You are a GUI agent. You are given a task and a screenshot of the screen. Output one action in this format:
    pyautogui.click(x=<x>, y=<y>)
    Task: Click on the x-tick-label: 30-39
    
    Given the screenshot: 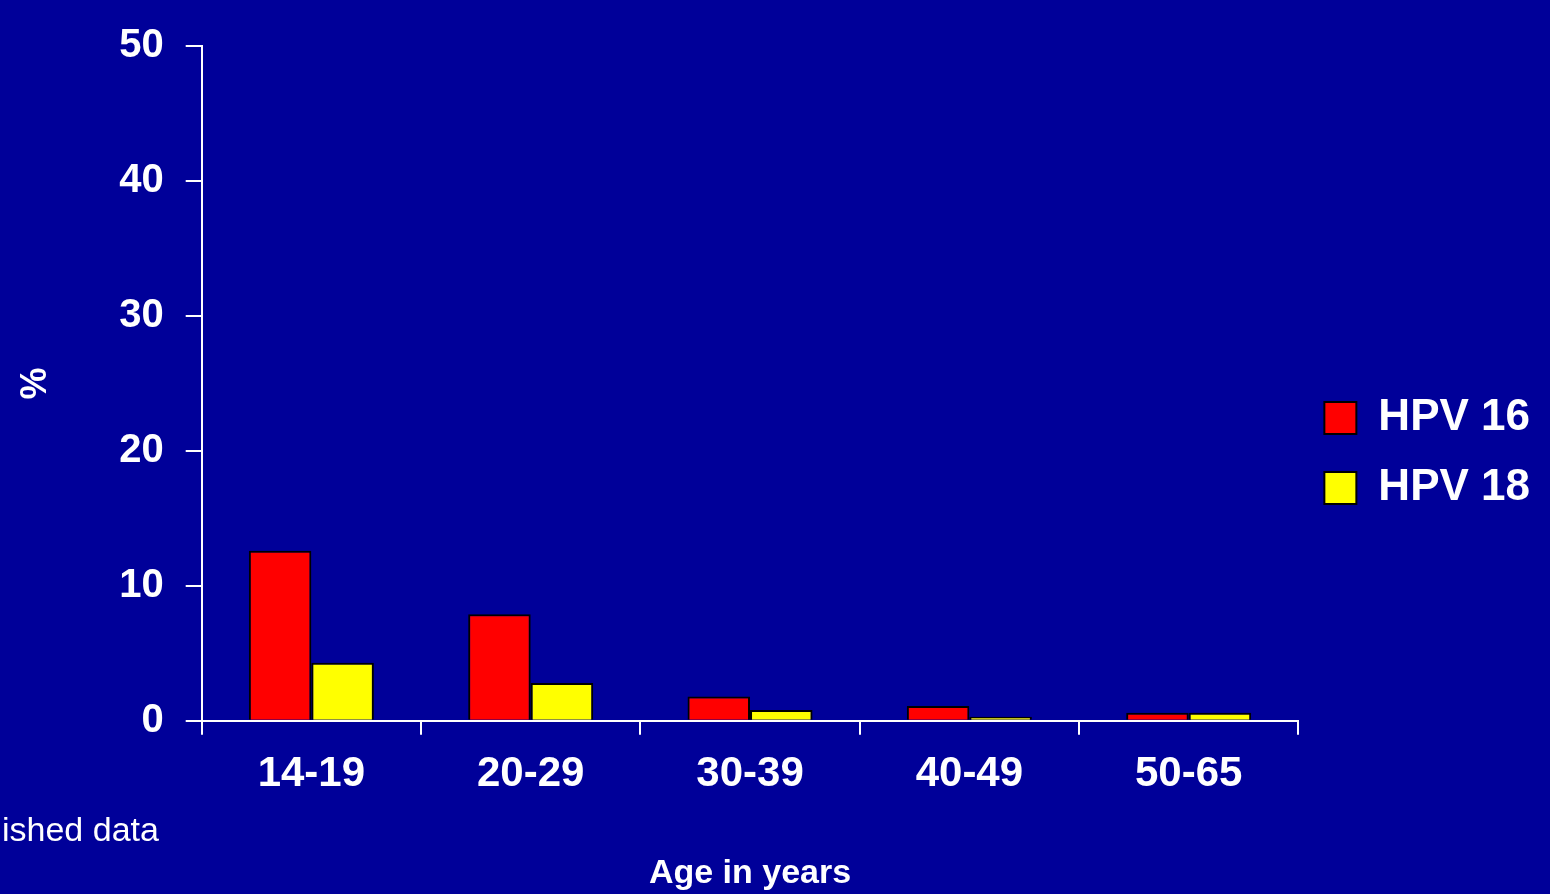 What is the action you would take?
    pyautogui.click(x=750, y=771)
    